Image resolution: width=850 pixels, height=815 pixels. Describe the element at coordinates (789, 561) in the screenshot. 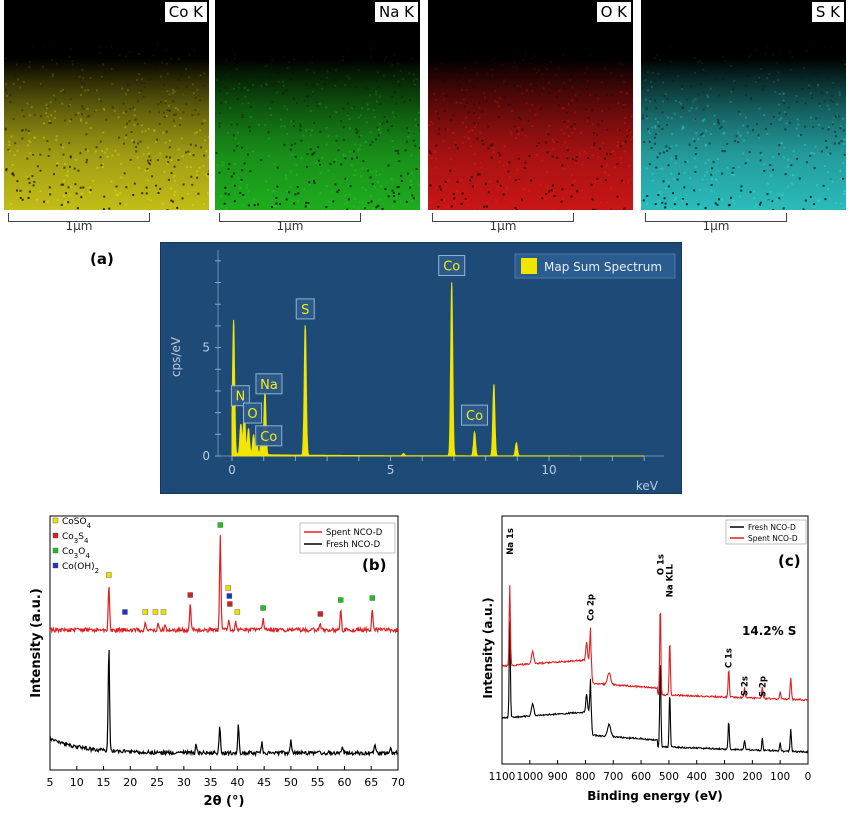

I see `panel-label-c: (c)` at that location.